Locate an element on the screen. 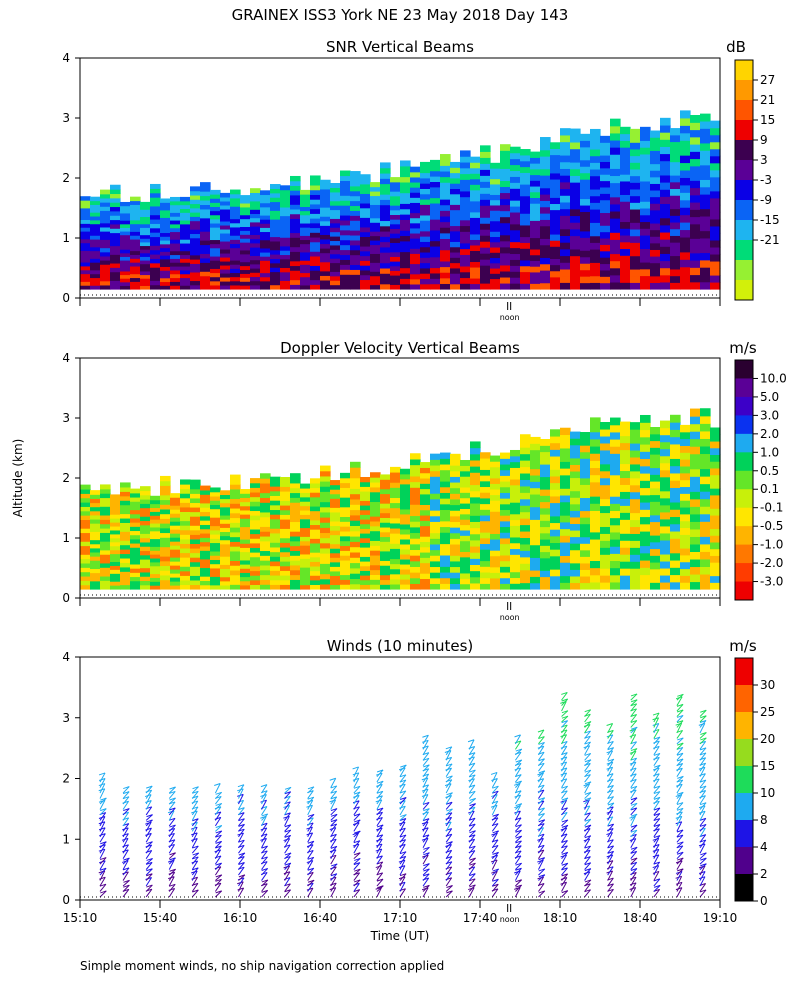  colorbar-label: -0.5 is located at coordinates (771, 526).